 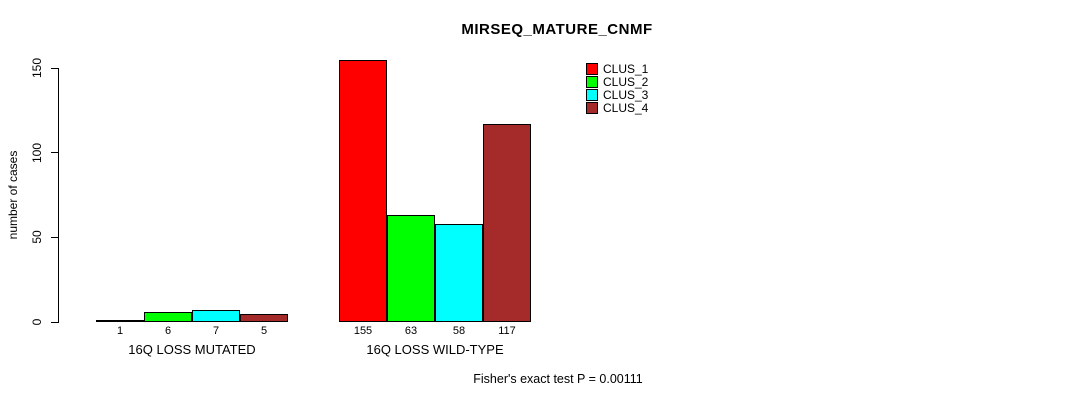 I want to click on bar-clus_1-group2, so click(x=363, y=191).